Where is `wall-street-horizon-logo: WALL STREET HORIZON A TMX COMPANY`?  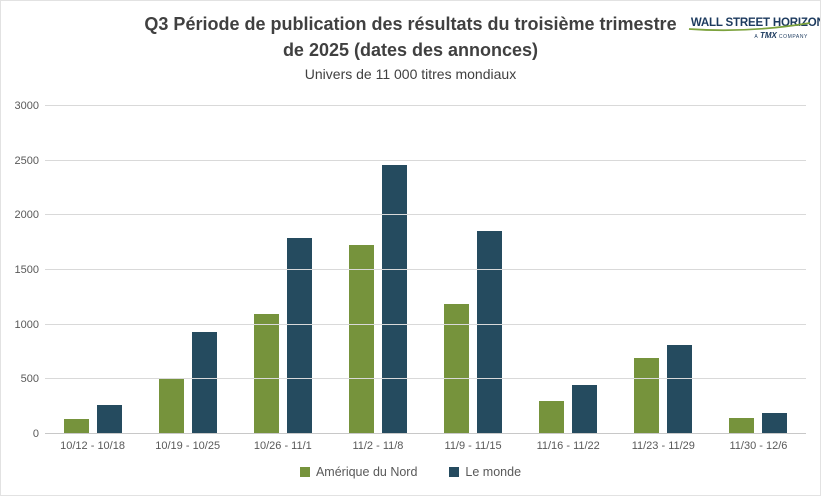
wall-street-horizon-logo: WALL STREET HORIZON A TMX COMPANY is located at coordinates (753, 27).